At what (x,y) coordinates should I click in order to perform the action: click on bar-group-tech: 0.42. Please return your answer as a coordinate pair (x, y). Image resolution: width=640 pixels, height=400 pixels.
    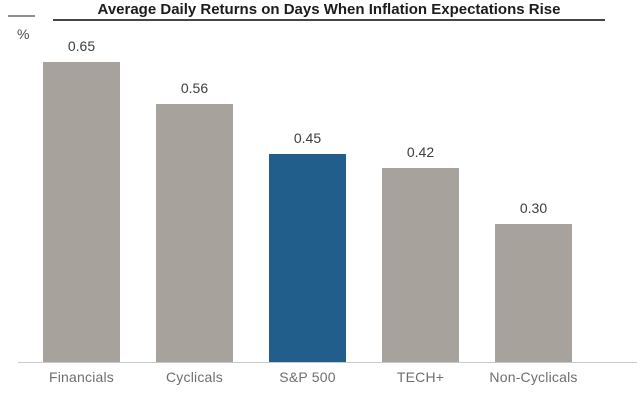
    Looking at the image, I should click on (420, 253).